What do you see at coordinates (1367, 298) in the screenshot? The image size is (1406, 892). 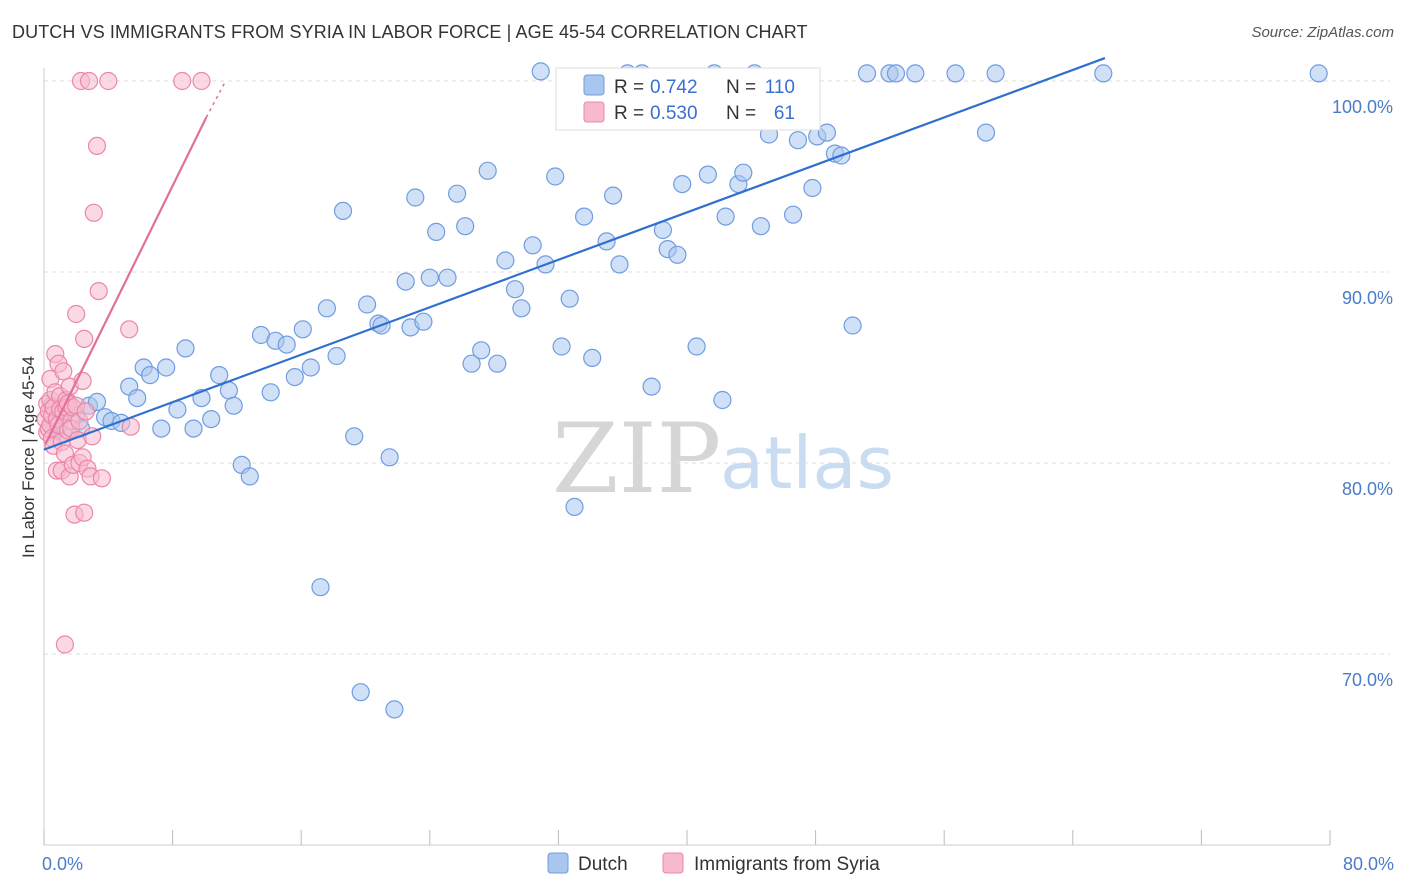 I see `y-tick-label-90: 90.0%` at bounding box center [1367, 298].